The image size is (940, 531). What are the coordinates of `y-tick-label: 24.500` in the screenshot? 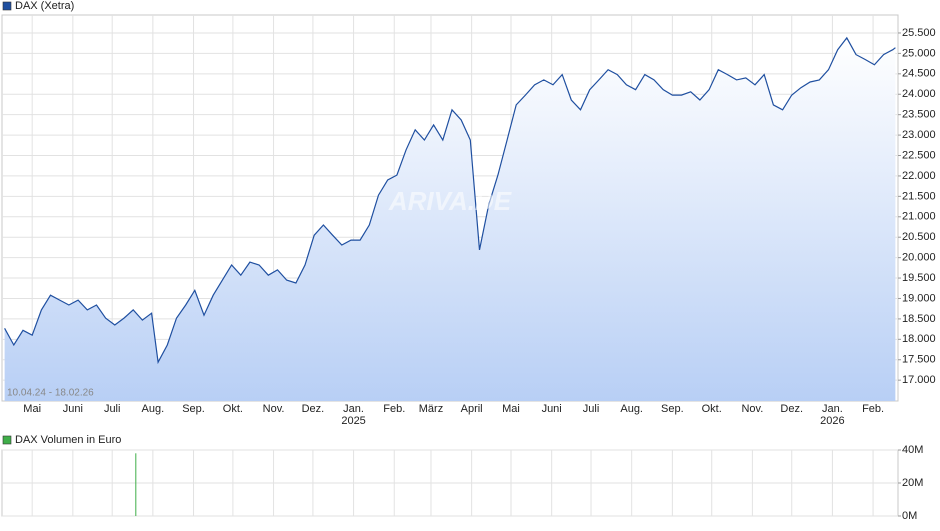 It's located at (919, 74).